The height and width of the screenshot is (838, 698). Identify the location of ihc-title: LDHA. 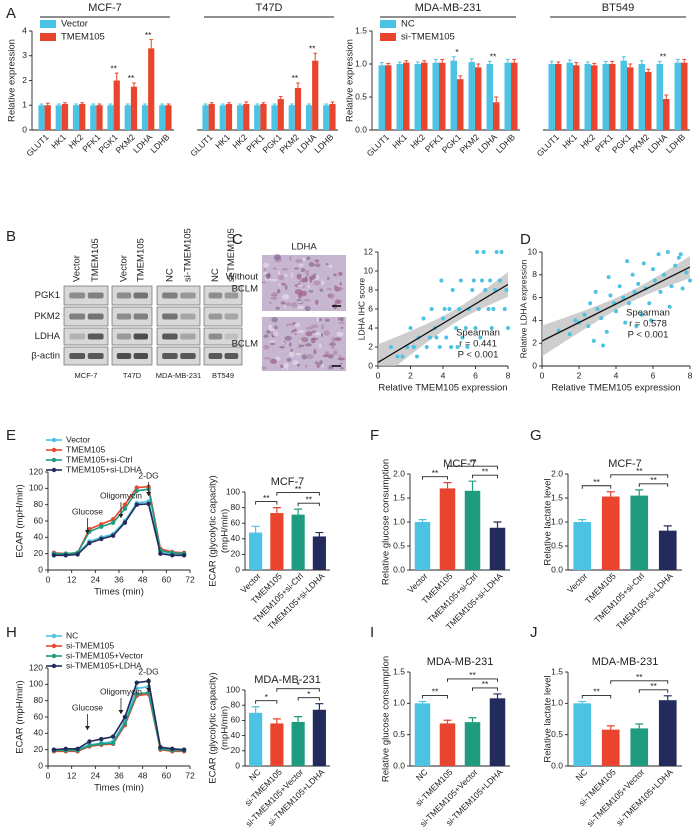
(304, 247).